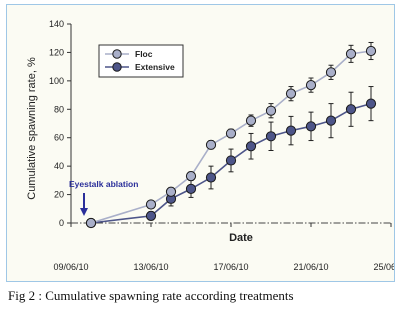  I want to click on x-tick-label: 09/06/10, so click(70, 267).